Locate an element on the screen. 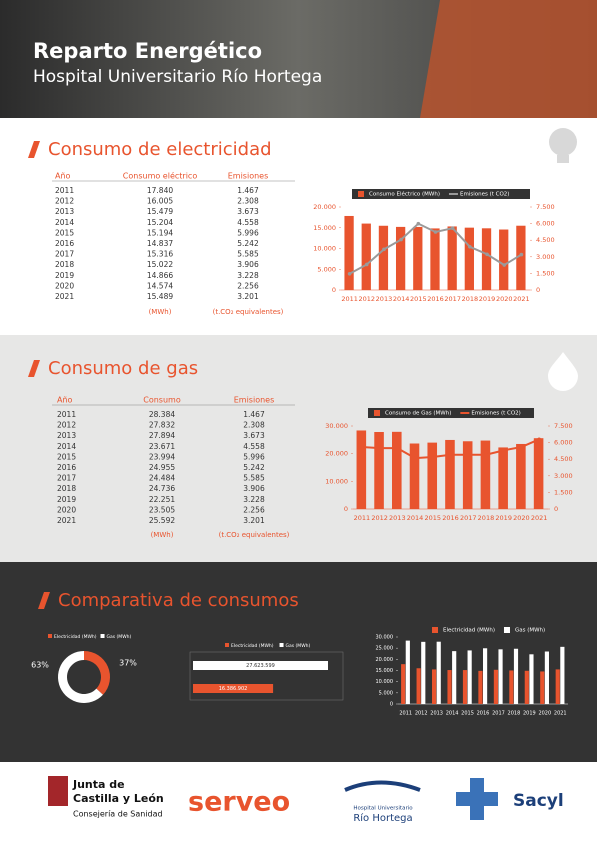  bulb-icon is located at coordinates (563, 159).